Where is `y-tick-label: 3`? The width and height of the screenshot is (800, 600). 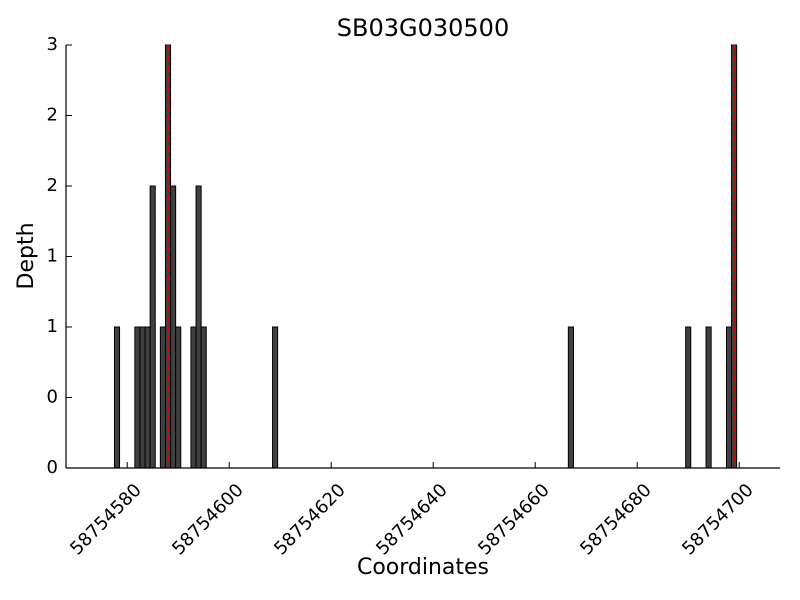 y-tick-label: 3 is located at coordinates (52, 44).